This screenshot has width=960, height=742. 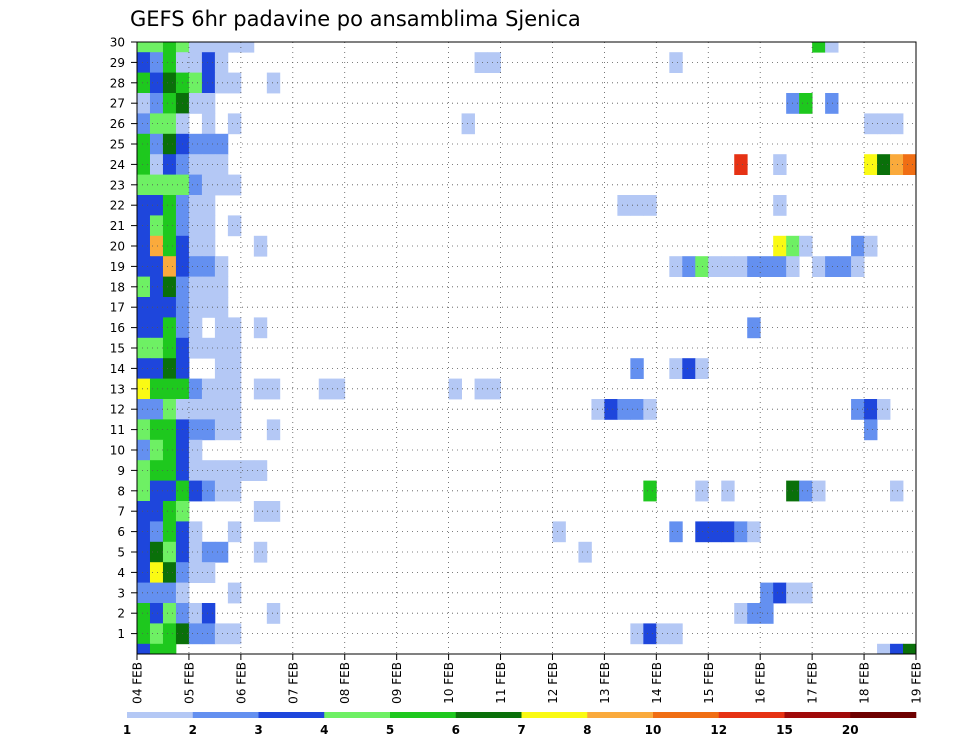 I want to click on colorbar-label: 12, so click(x=718, y=730).